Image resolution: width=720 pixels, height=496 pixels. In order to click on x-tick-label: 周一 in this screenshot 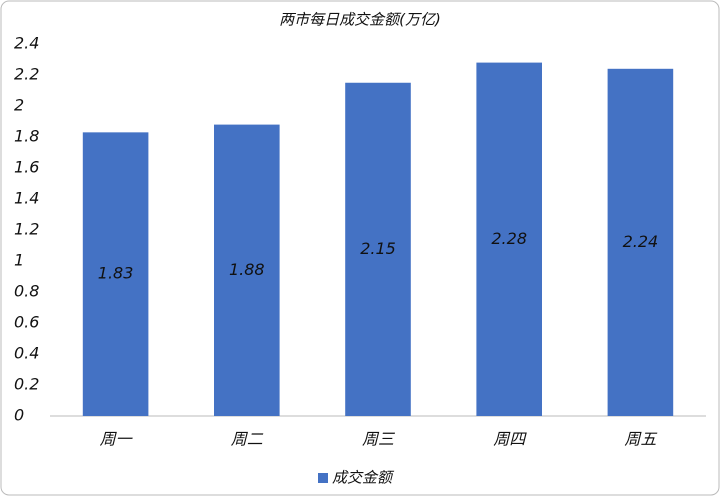, I will do `click(117, 439)`.